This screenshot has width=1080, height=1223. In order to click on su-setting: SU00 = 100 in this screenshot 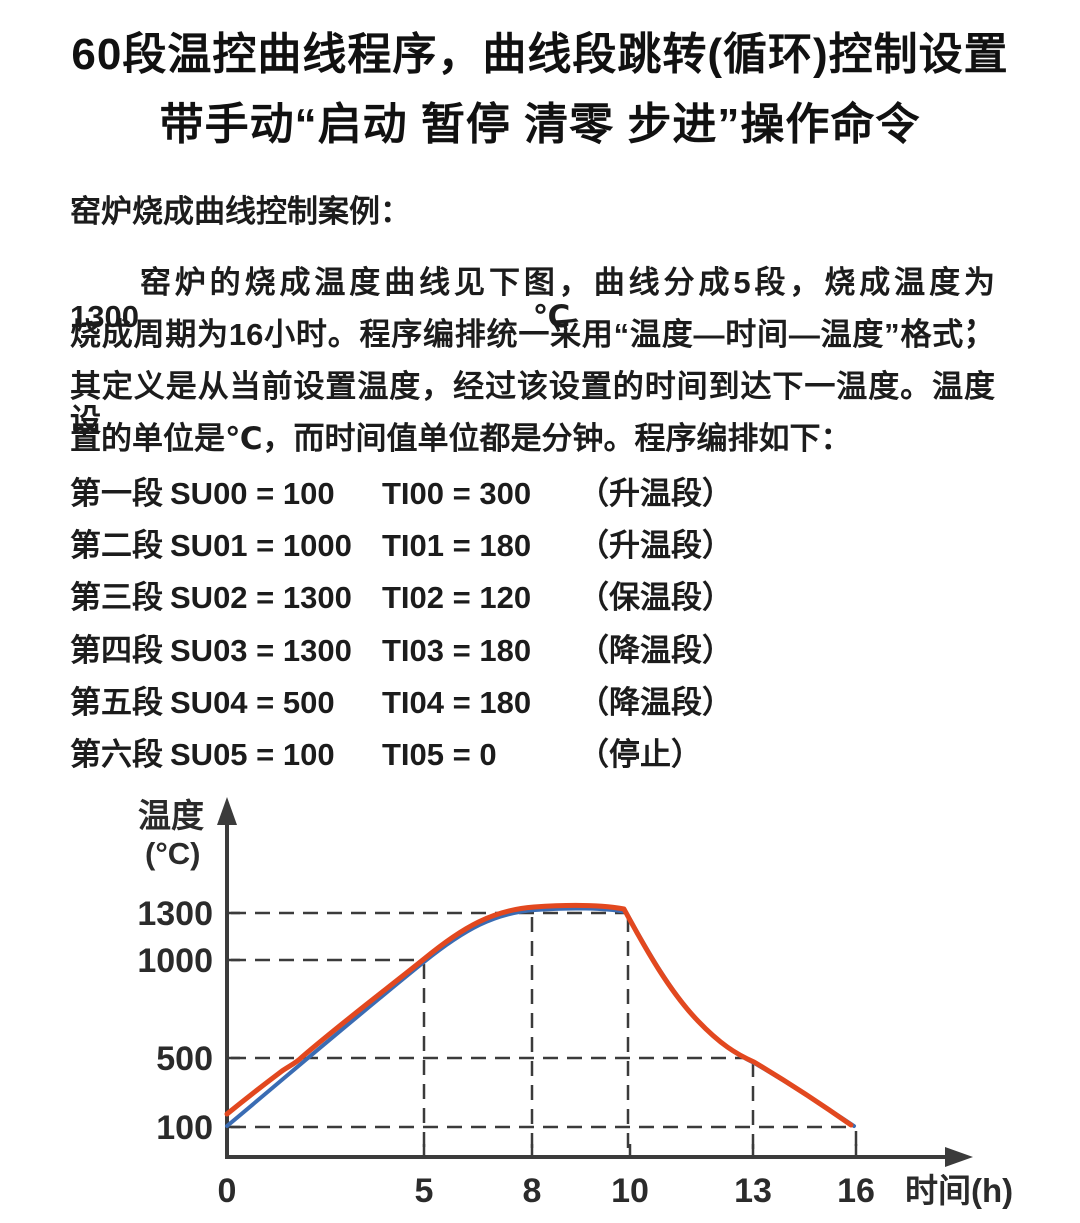, I will do `click(252, 493)`.